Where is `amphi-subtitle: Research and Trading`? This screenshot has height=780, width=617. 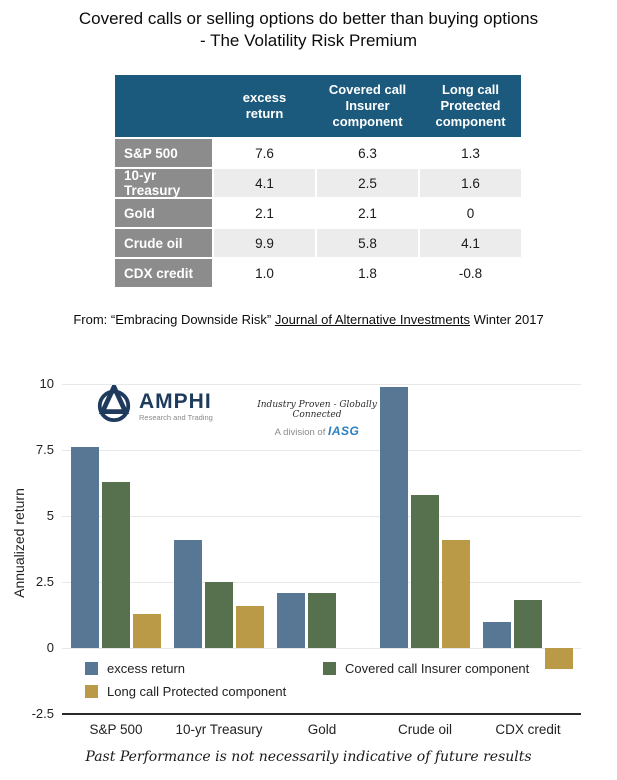
amphi-subtitle: Research and Trading is located at coordinates (176, 417).